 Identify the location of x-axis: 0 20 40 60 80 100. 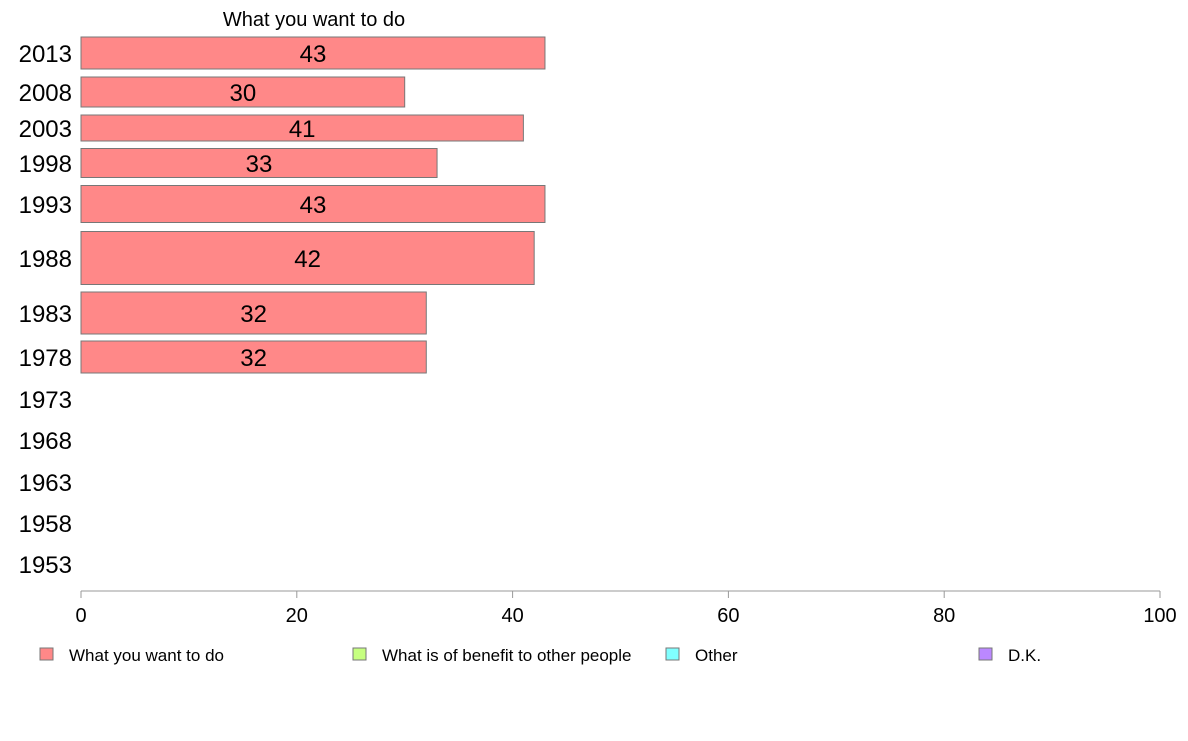
(626, 608).